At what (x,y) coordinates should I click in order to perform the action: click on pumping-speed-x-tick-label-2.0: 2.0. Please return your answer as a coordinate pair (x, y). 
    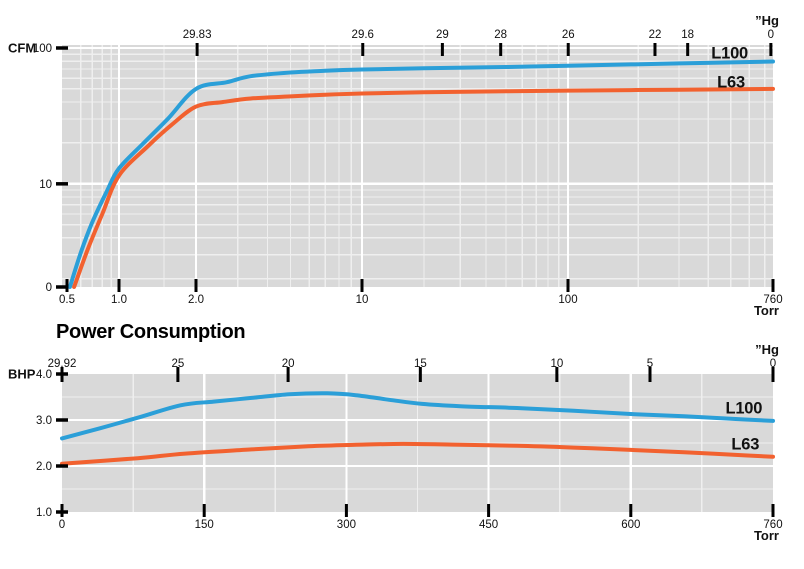
    Looking at the image, I should click on (196, 300).